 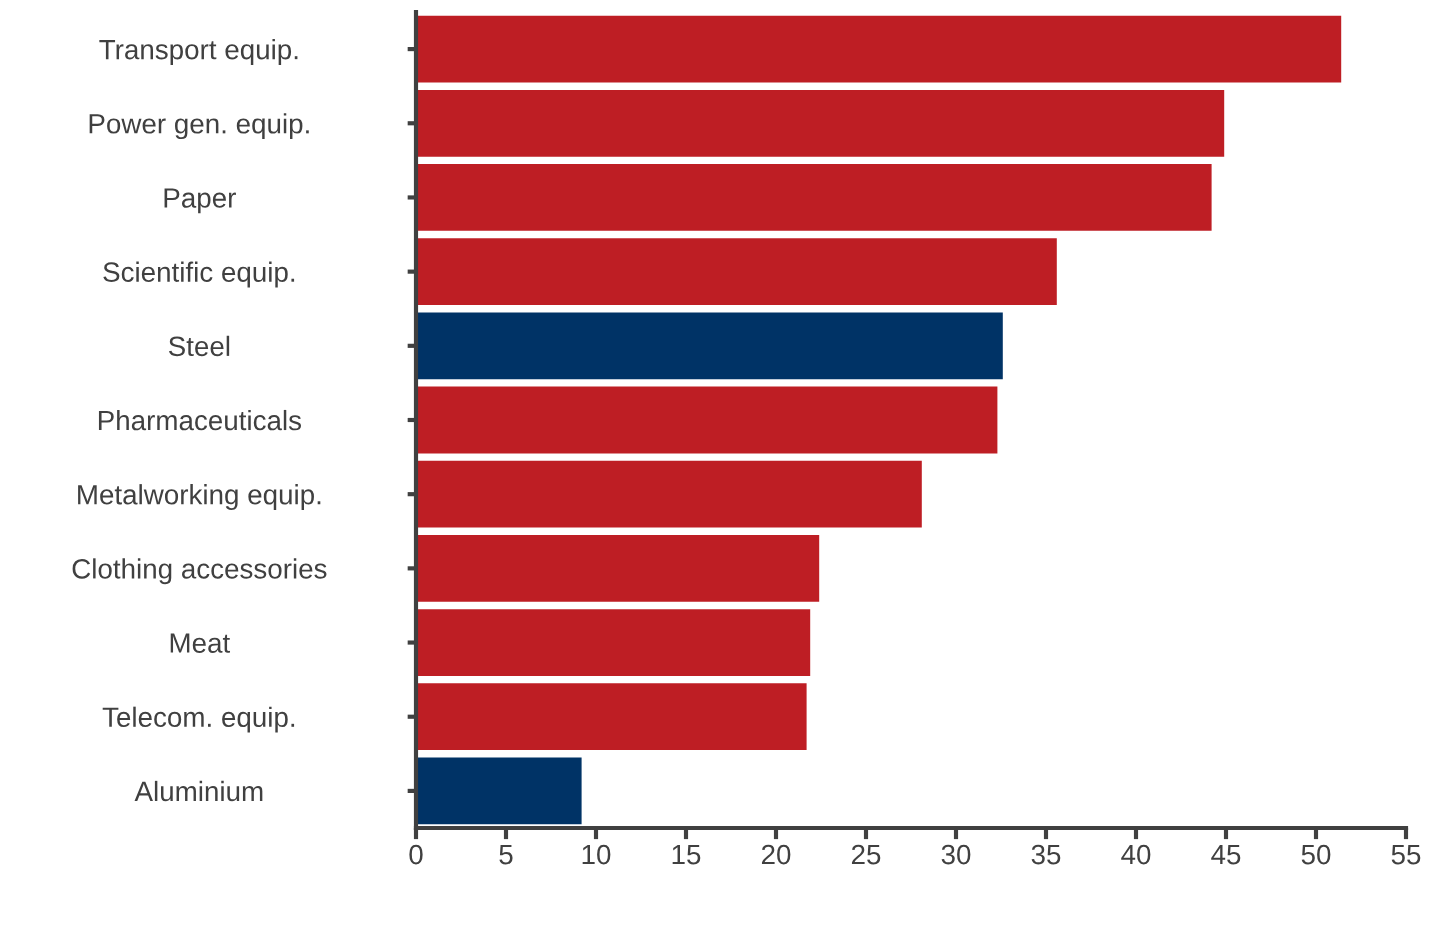 I want to click on x-tick-label: 40, so click(x=1136, y=854).